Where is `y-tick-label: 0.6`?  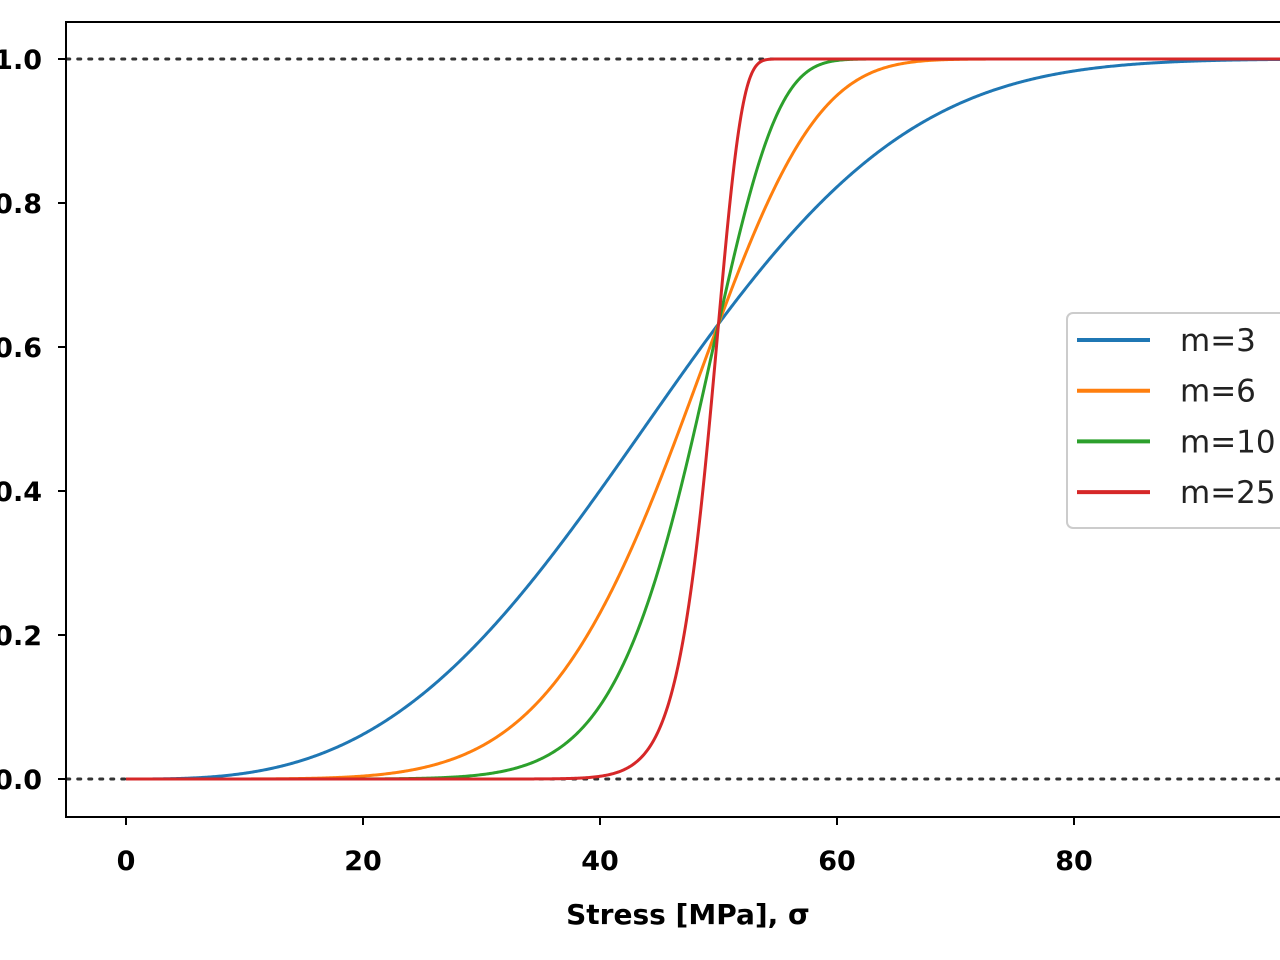
y-tick-label: 0.6 is located at coordinates (21, 348).